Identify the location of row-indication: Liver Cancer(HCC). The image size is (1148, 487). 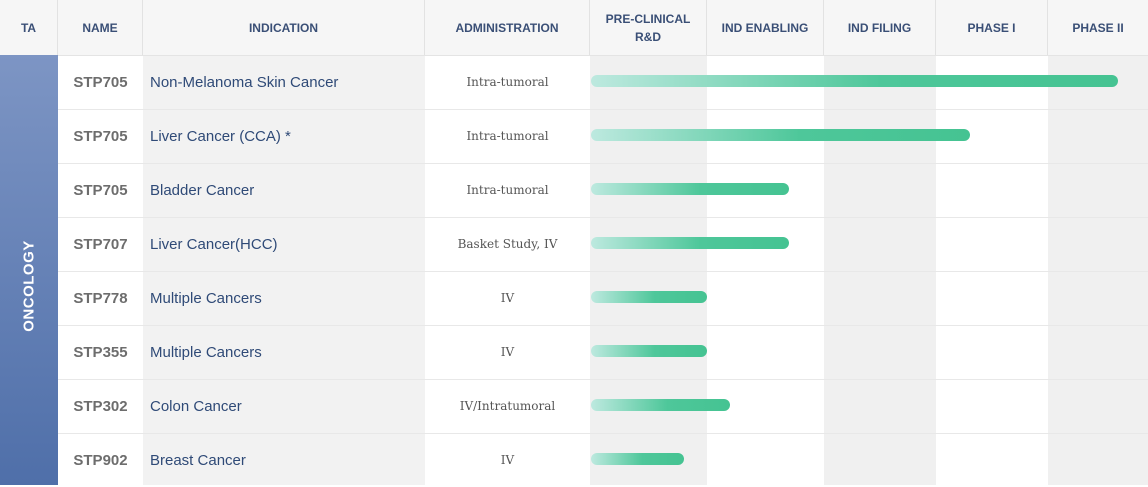
(214, 244).